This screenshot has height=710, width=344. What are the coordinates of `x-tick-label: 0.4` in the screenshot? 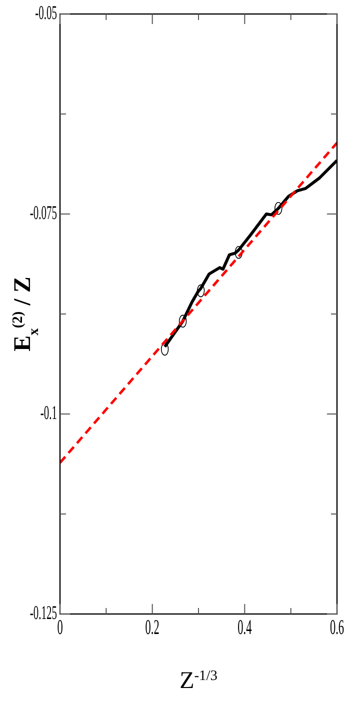 It's located at (245, 627).